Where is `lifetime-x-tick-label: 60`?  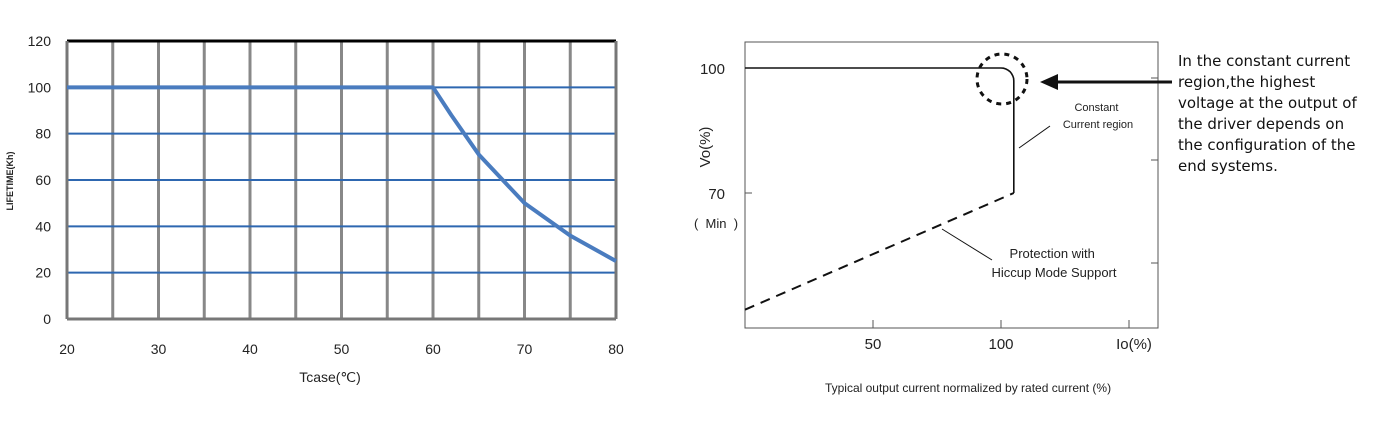 lifetime-x-tick-label: 60 is located at coordinates (433, 349).